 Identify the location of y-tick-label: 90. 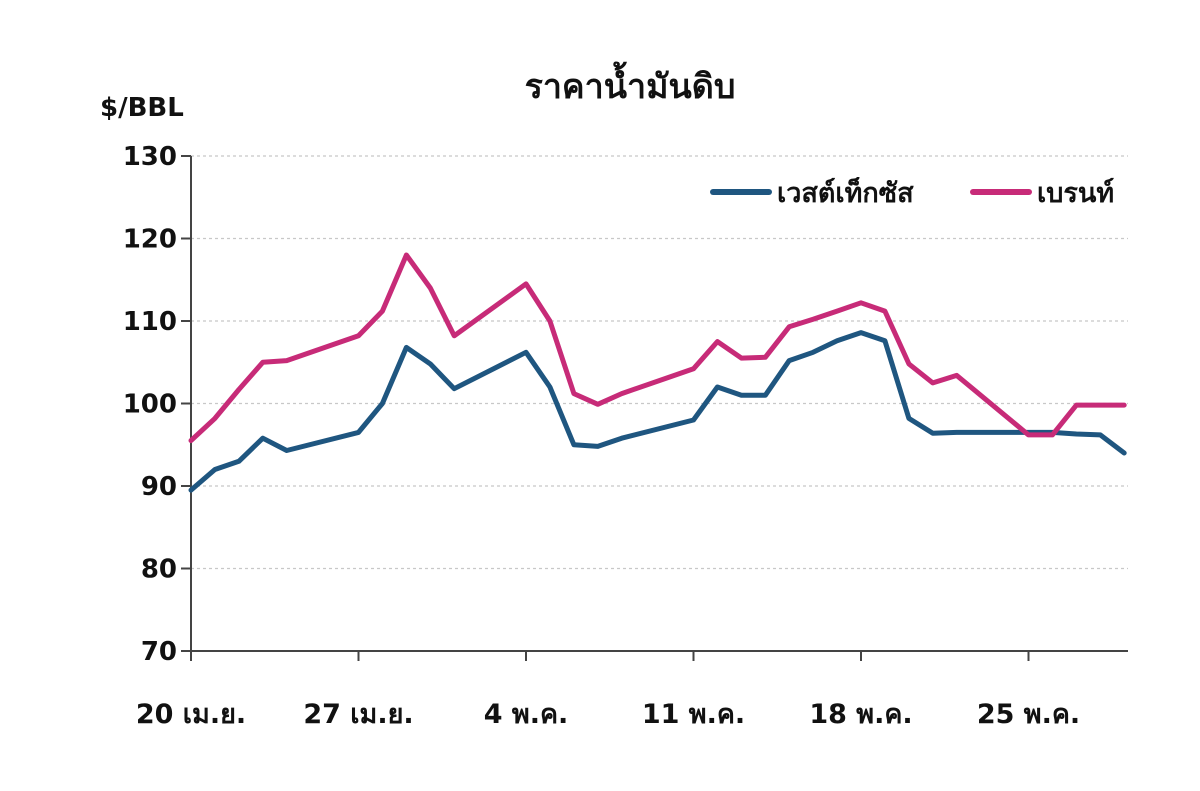
(159, 487).